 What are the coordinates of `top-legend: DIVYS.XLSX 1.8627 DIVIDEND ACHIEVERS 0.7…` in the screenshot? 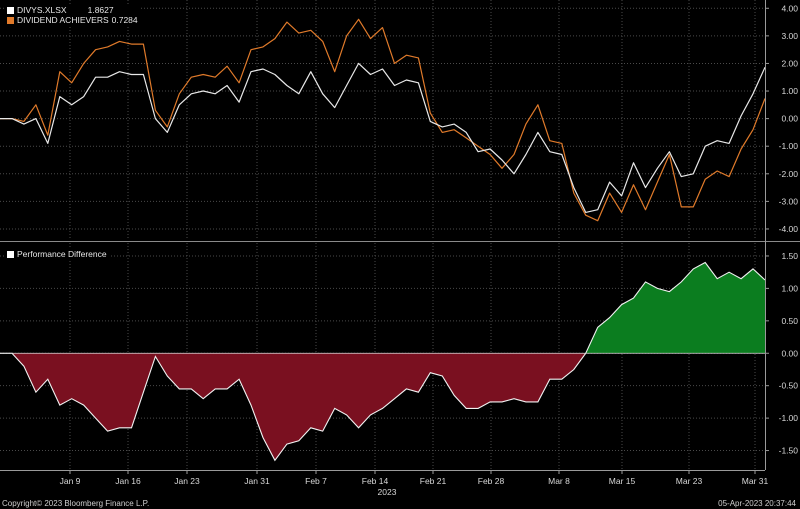 It's located at (72, 15).